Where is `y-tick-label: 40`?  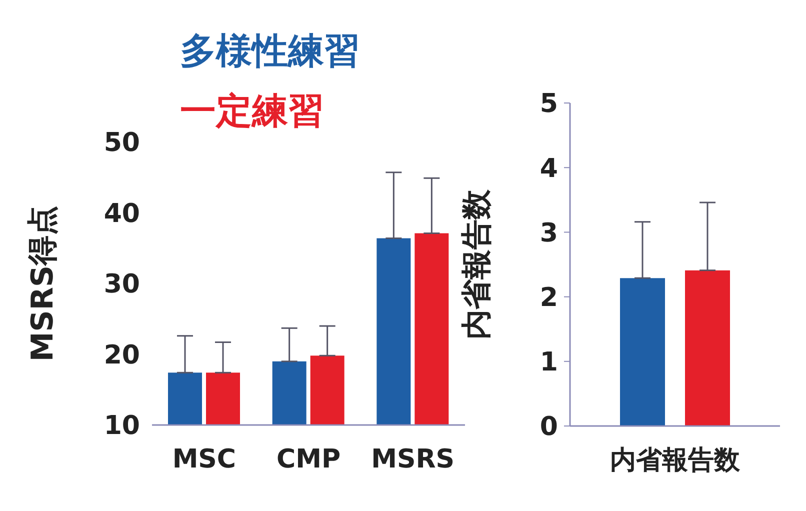 y-tick-label: 40 is located at coordinates (122, 213).